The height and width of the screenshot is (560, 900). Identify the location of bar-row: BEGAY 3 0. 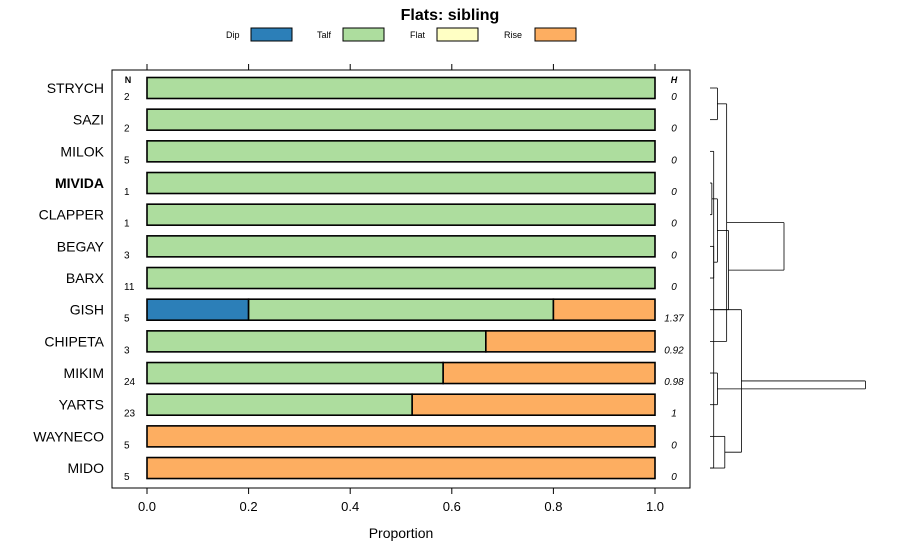
(367, 248).